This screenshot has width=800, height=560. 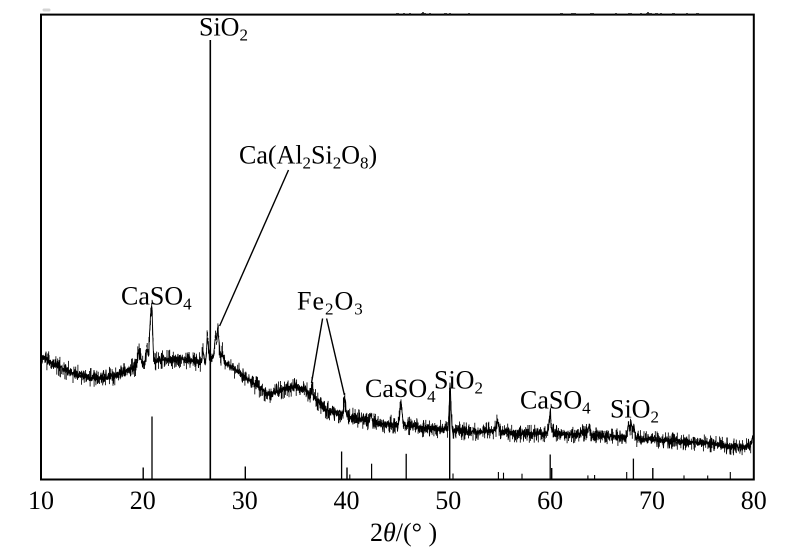 What do you see at coordinates (41, 500) in the screenshot?
I see `svg-text: 10` at bounding box center [41, 500].